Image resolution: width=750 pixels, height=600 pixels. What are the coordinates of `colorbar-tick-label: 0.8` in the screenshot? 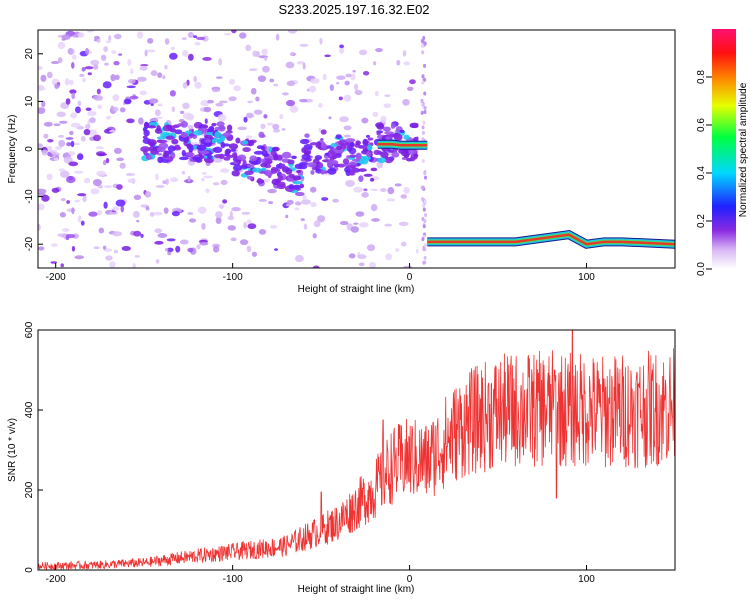 It's located at (701, 77).